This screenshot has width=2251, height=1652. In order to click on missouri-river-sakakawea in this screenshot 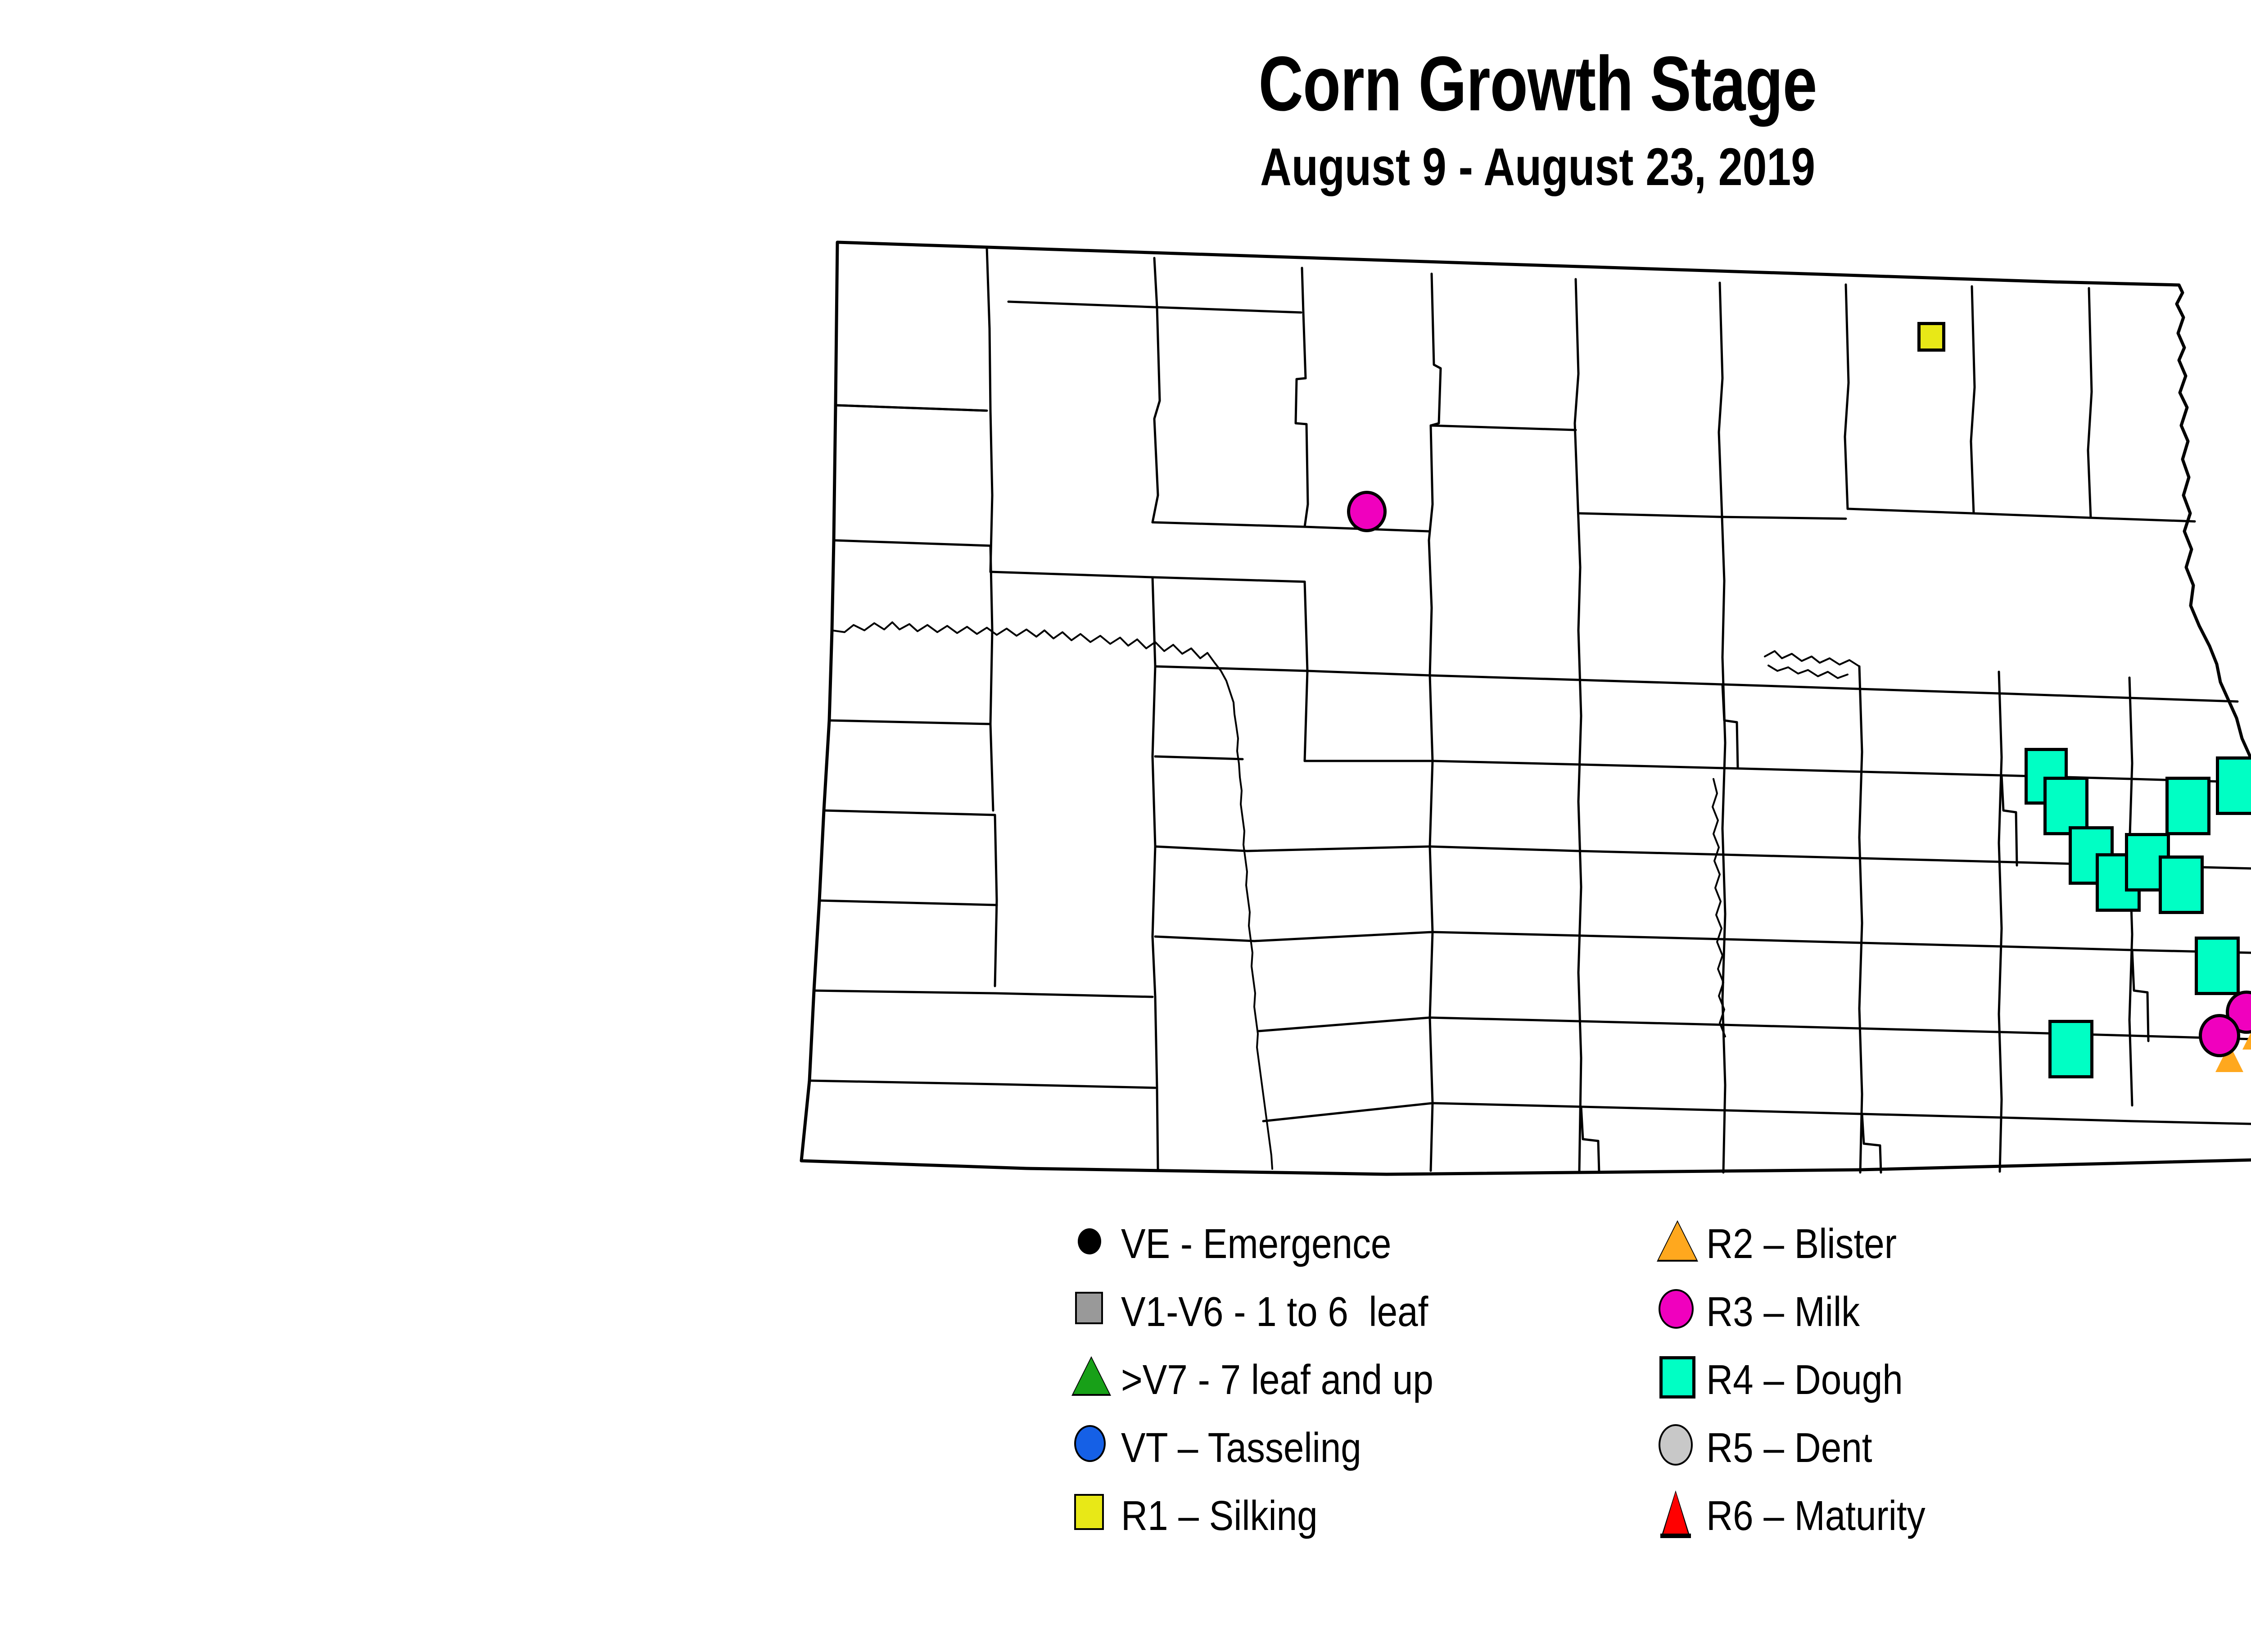, I will do `click(1052, 895)`.